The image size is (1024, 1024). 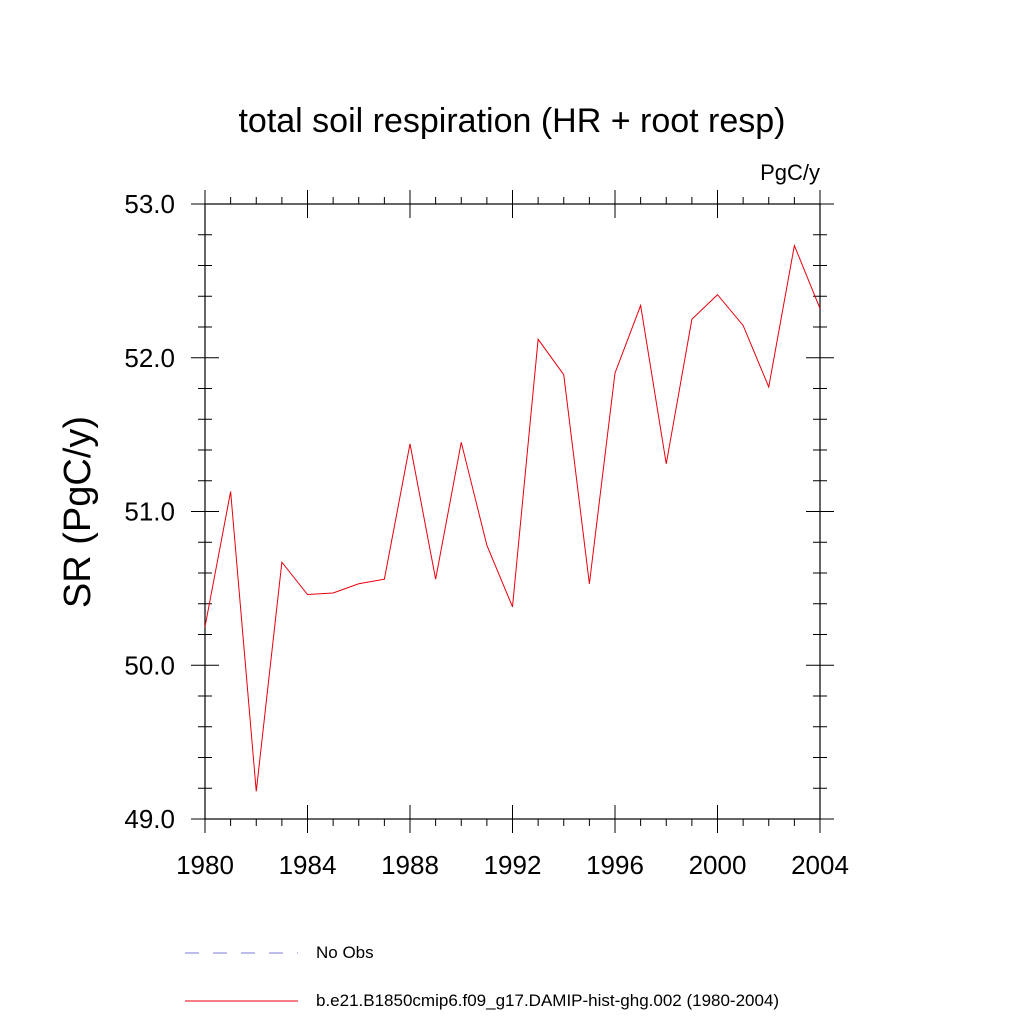 What do you see at coordinates (820, 865) in the screenshot?
I see `x-tick-label: 2004` at bounding box center [820, 865].